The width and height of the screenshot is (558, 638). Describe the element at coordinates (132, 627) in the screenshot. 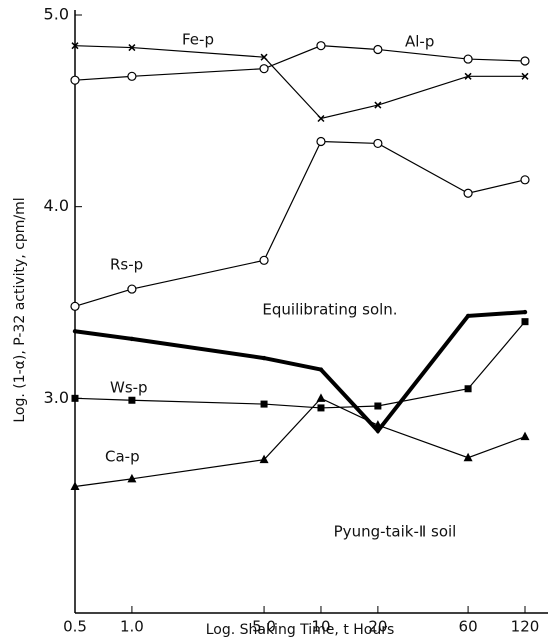

I see `x-tick-label: 1.0` at that location.